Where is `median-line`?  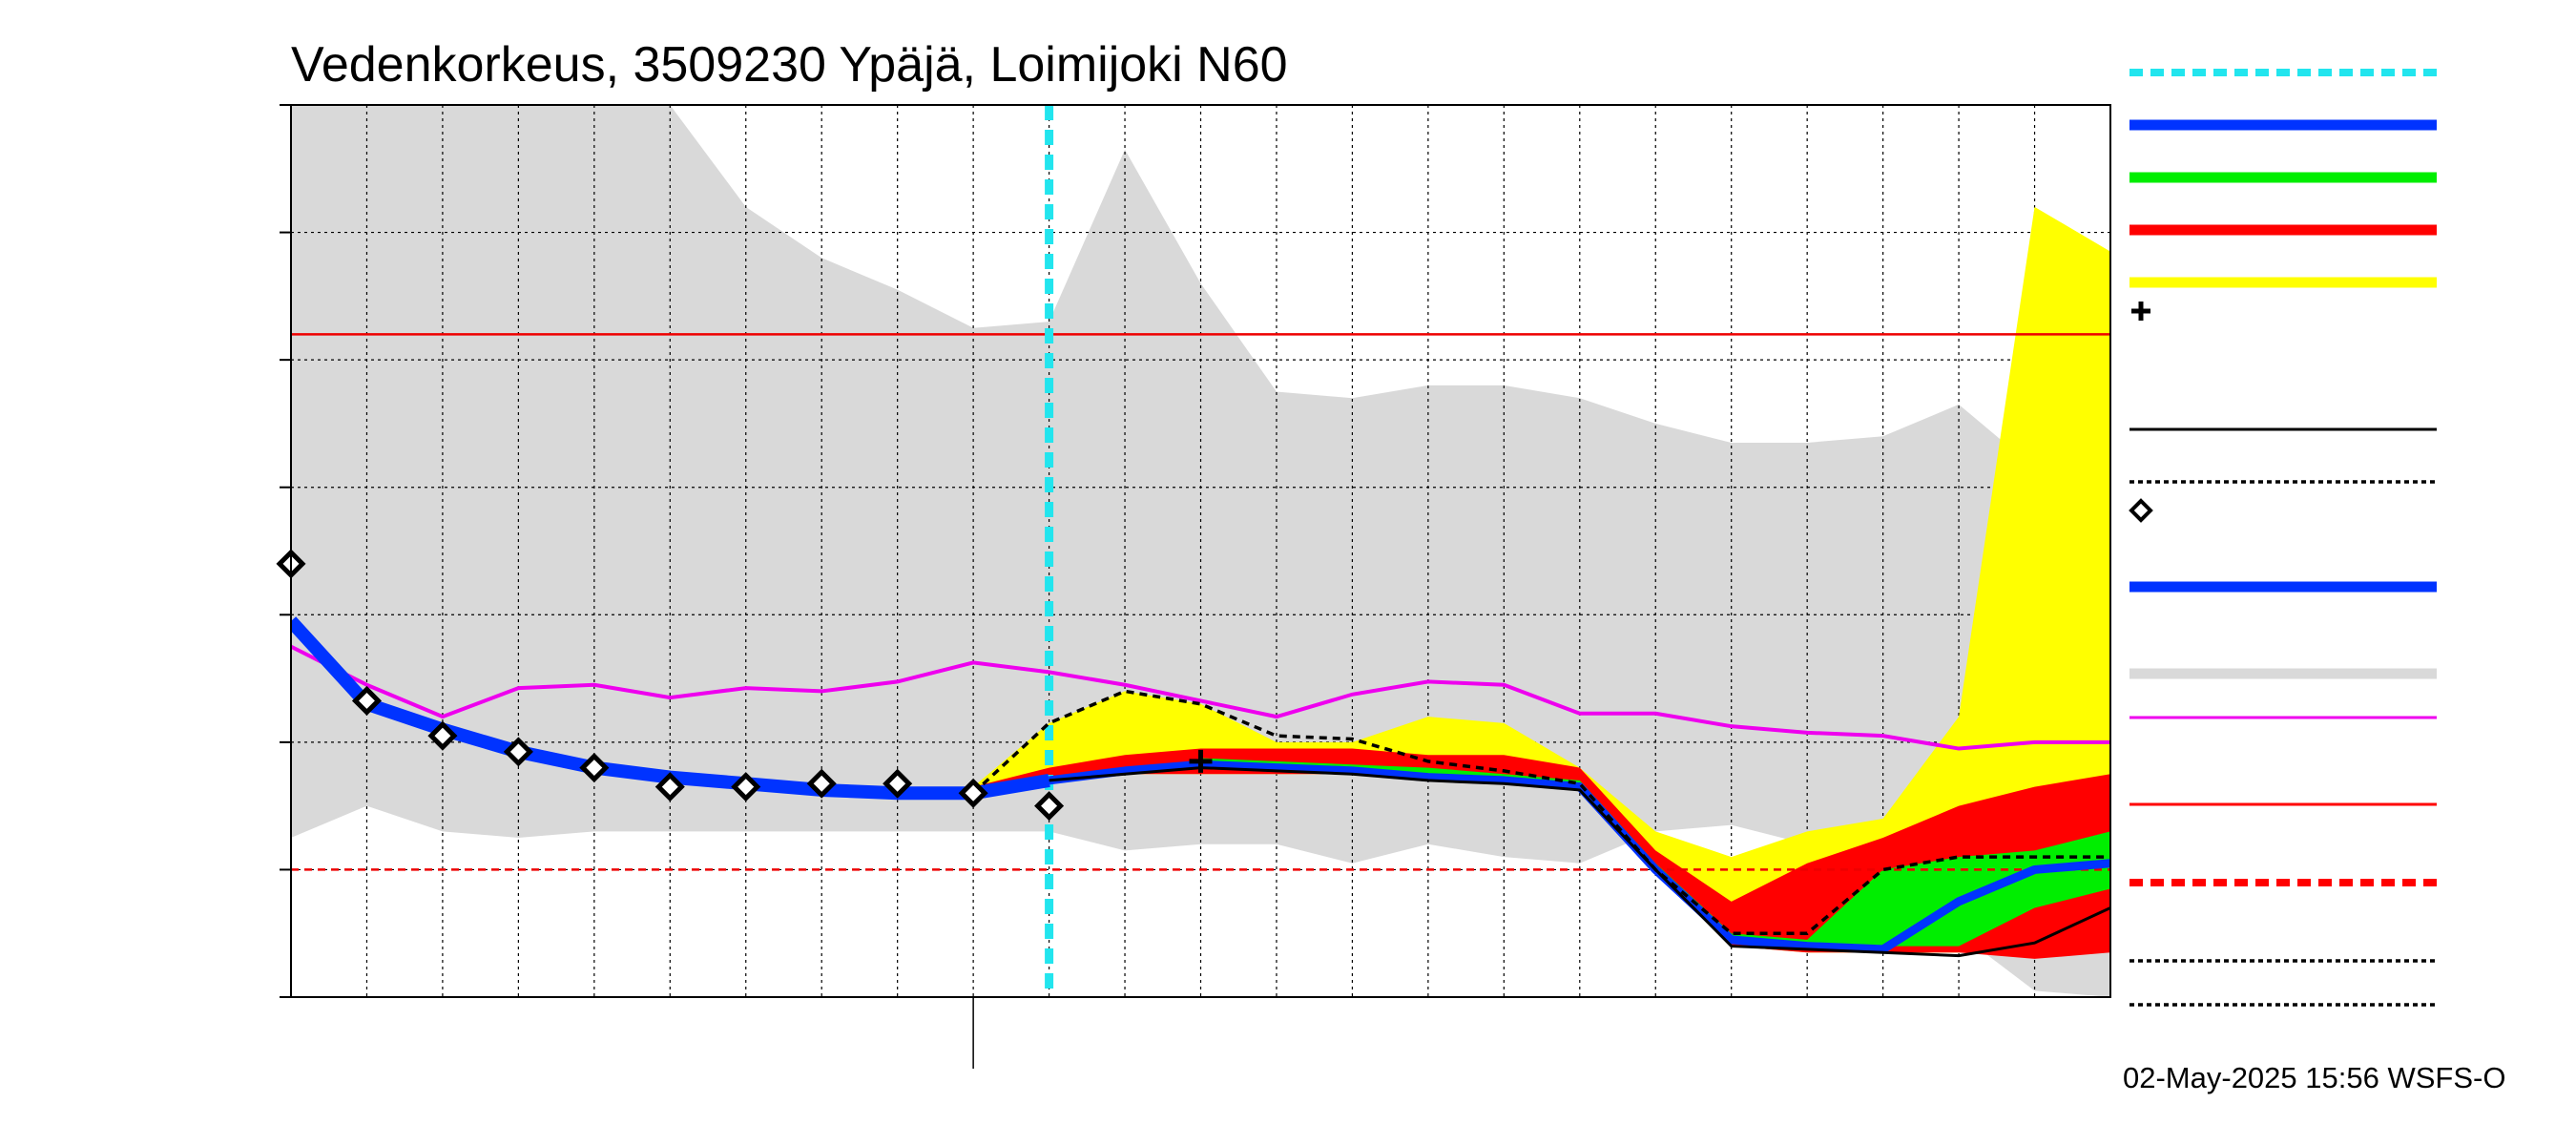 median-line is located at coordinates (1200, 697).